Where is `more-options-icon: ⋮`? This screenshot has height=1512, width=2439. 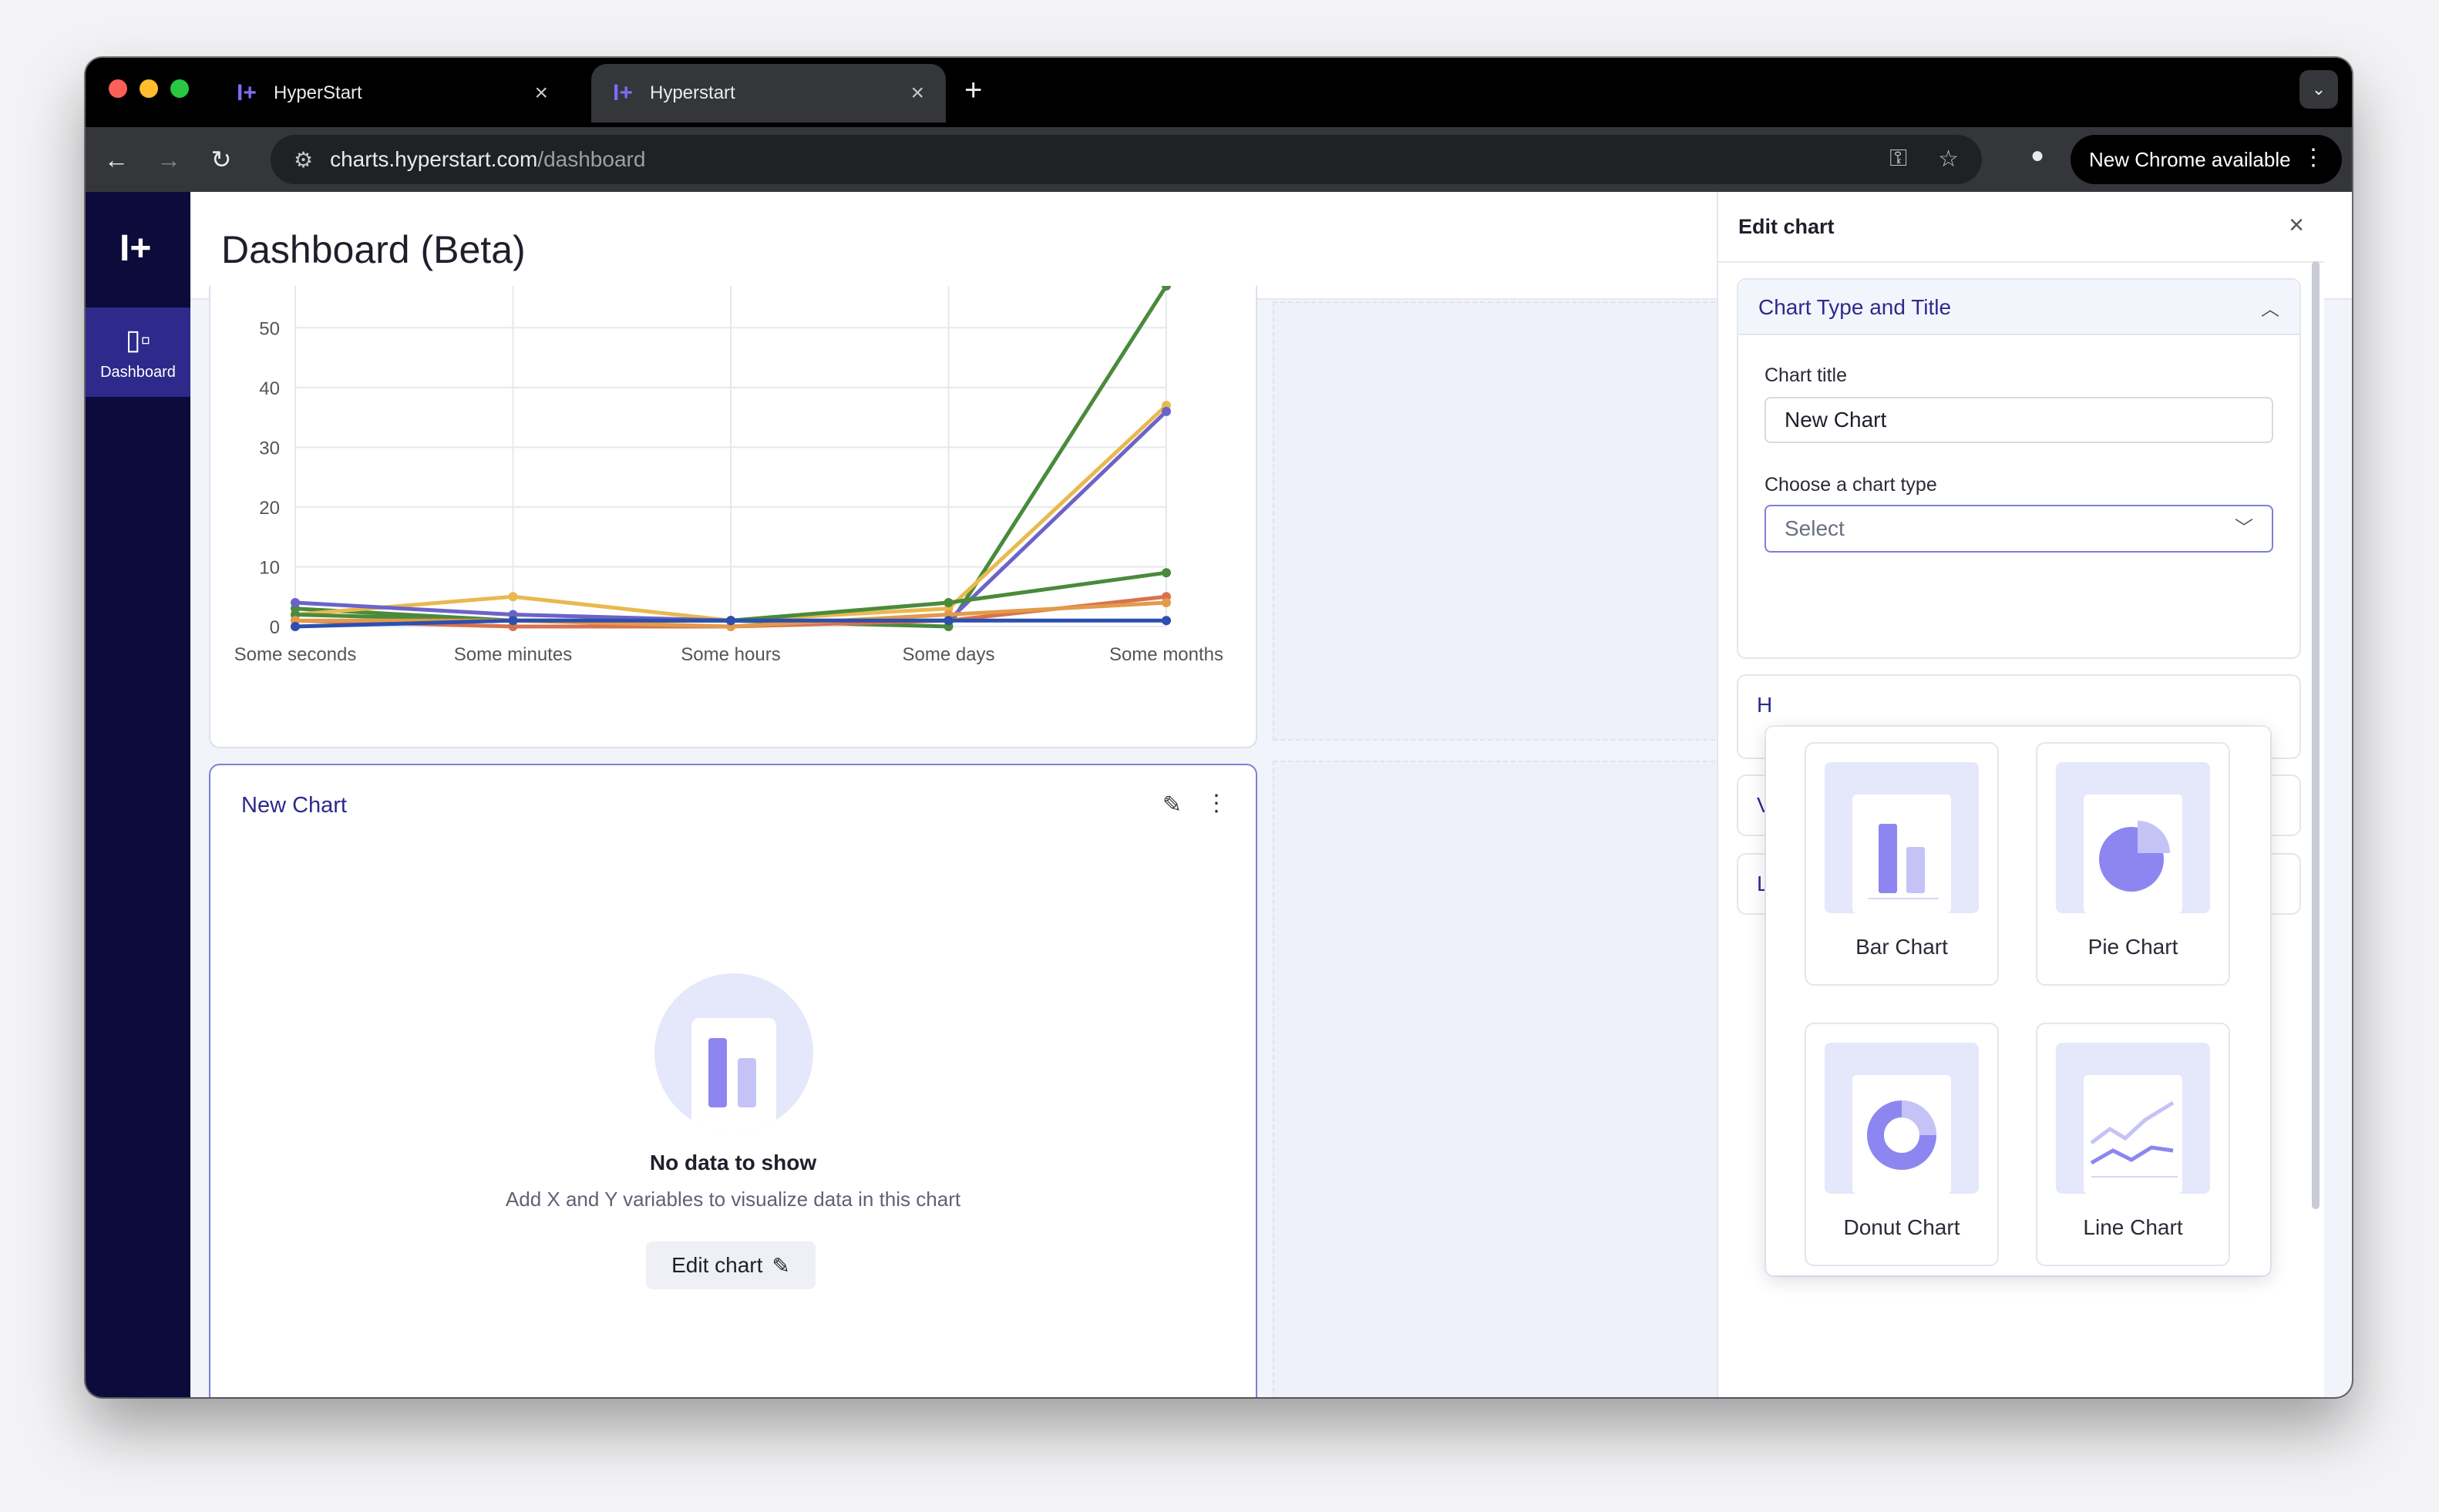 more-options-icon: ⋮ is located at coordinates (1216, 804).